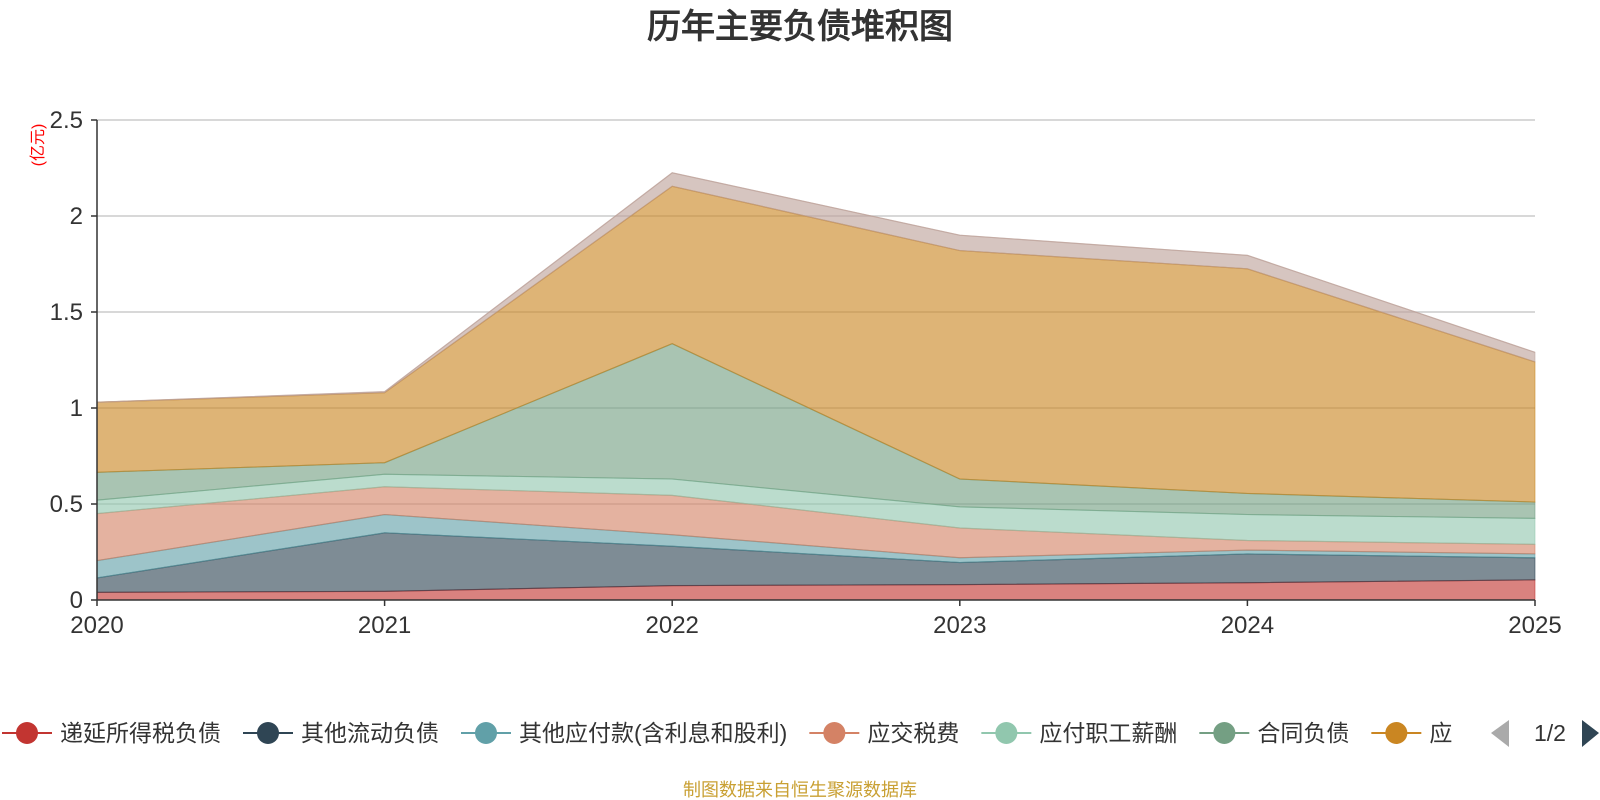 This screenshot has height=800, width=1600. I want to click on legend-item: 递延所得税负债, so click(111, 733).